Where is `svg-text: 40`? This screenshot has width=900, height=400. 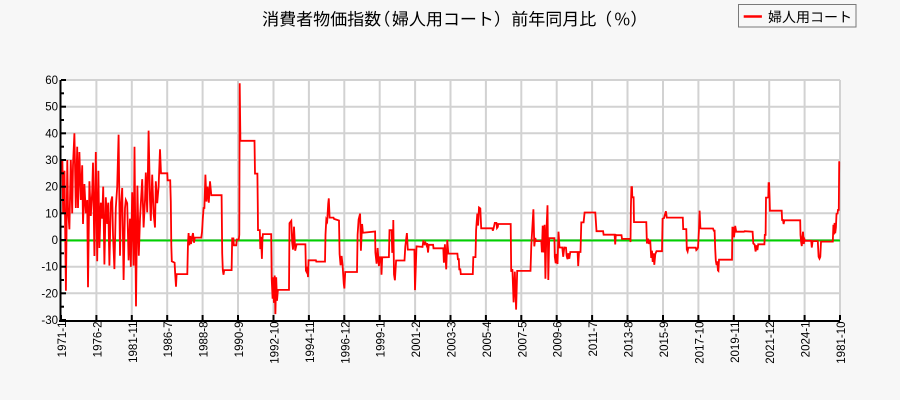
svg-text: 40 is located at coordinates (51, 134).